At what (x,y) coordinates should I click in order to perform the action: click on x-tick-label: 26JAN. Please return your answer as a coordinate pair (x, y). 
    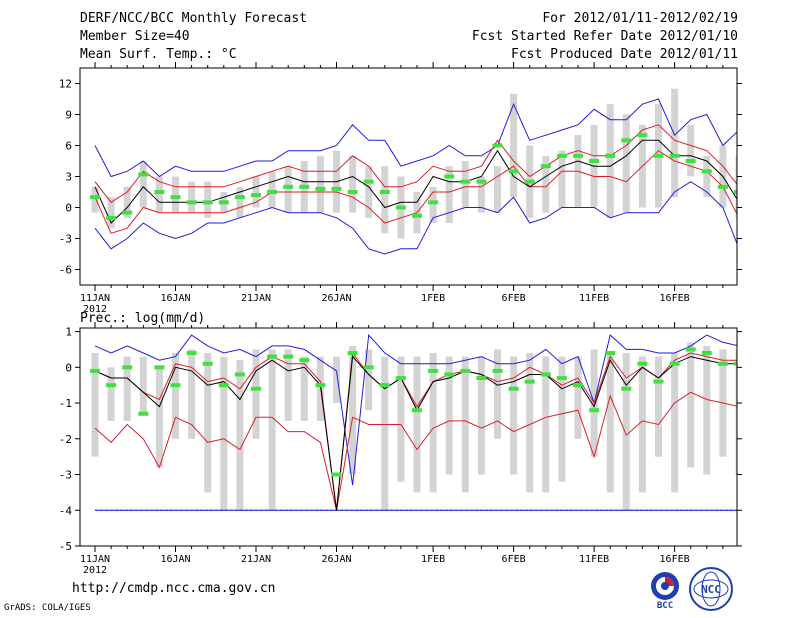
    Looking at the image, I should click on (336, 559).